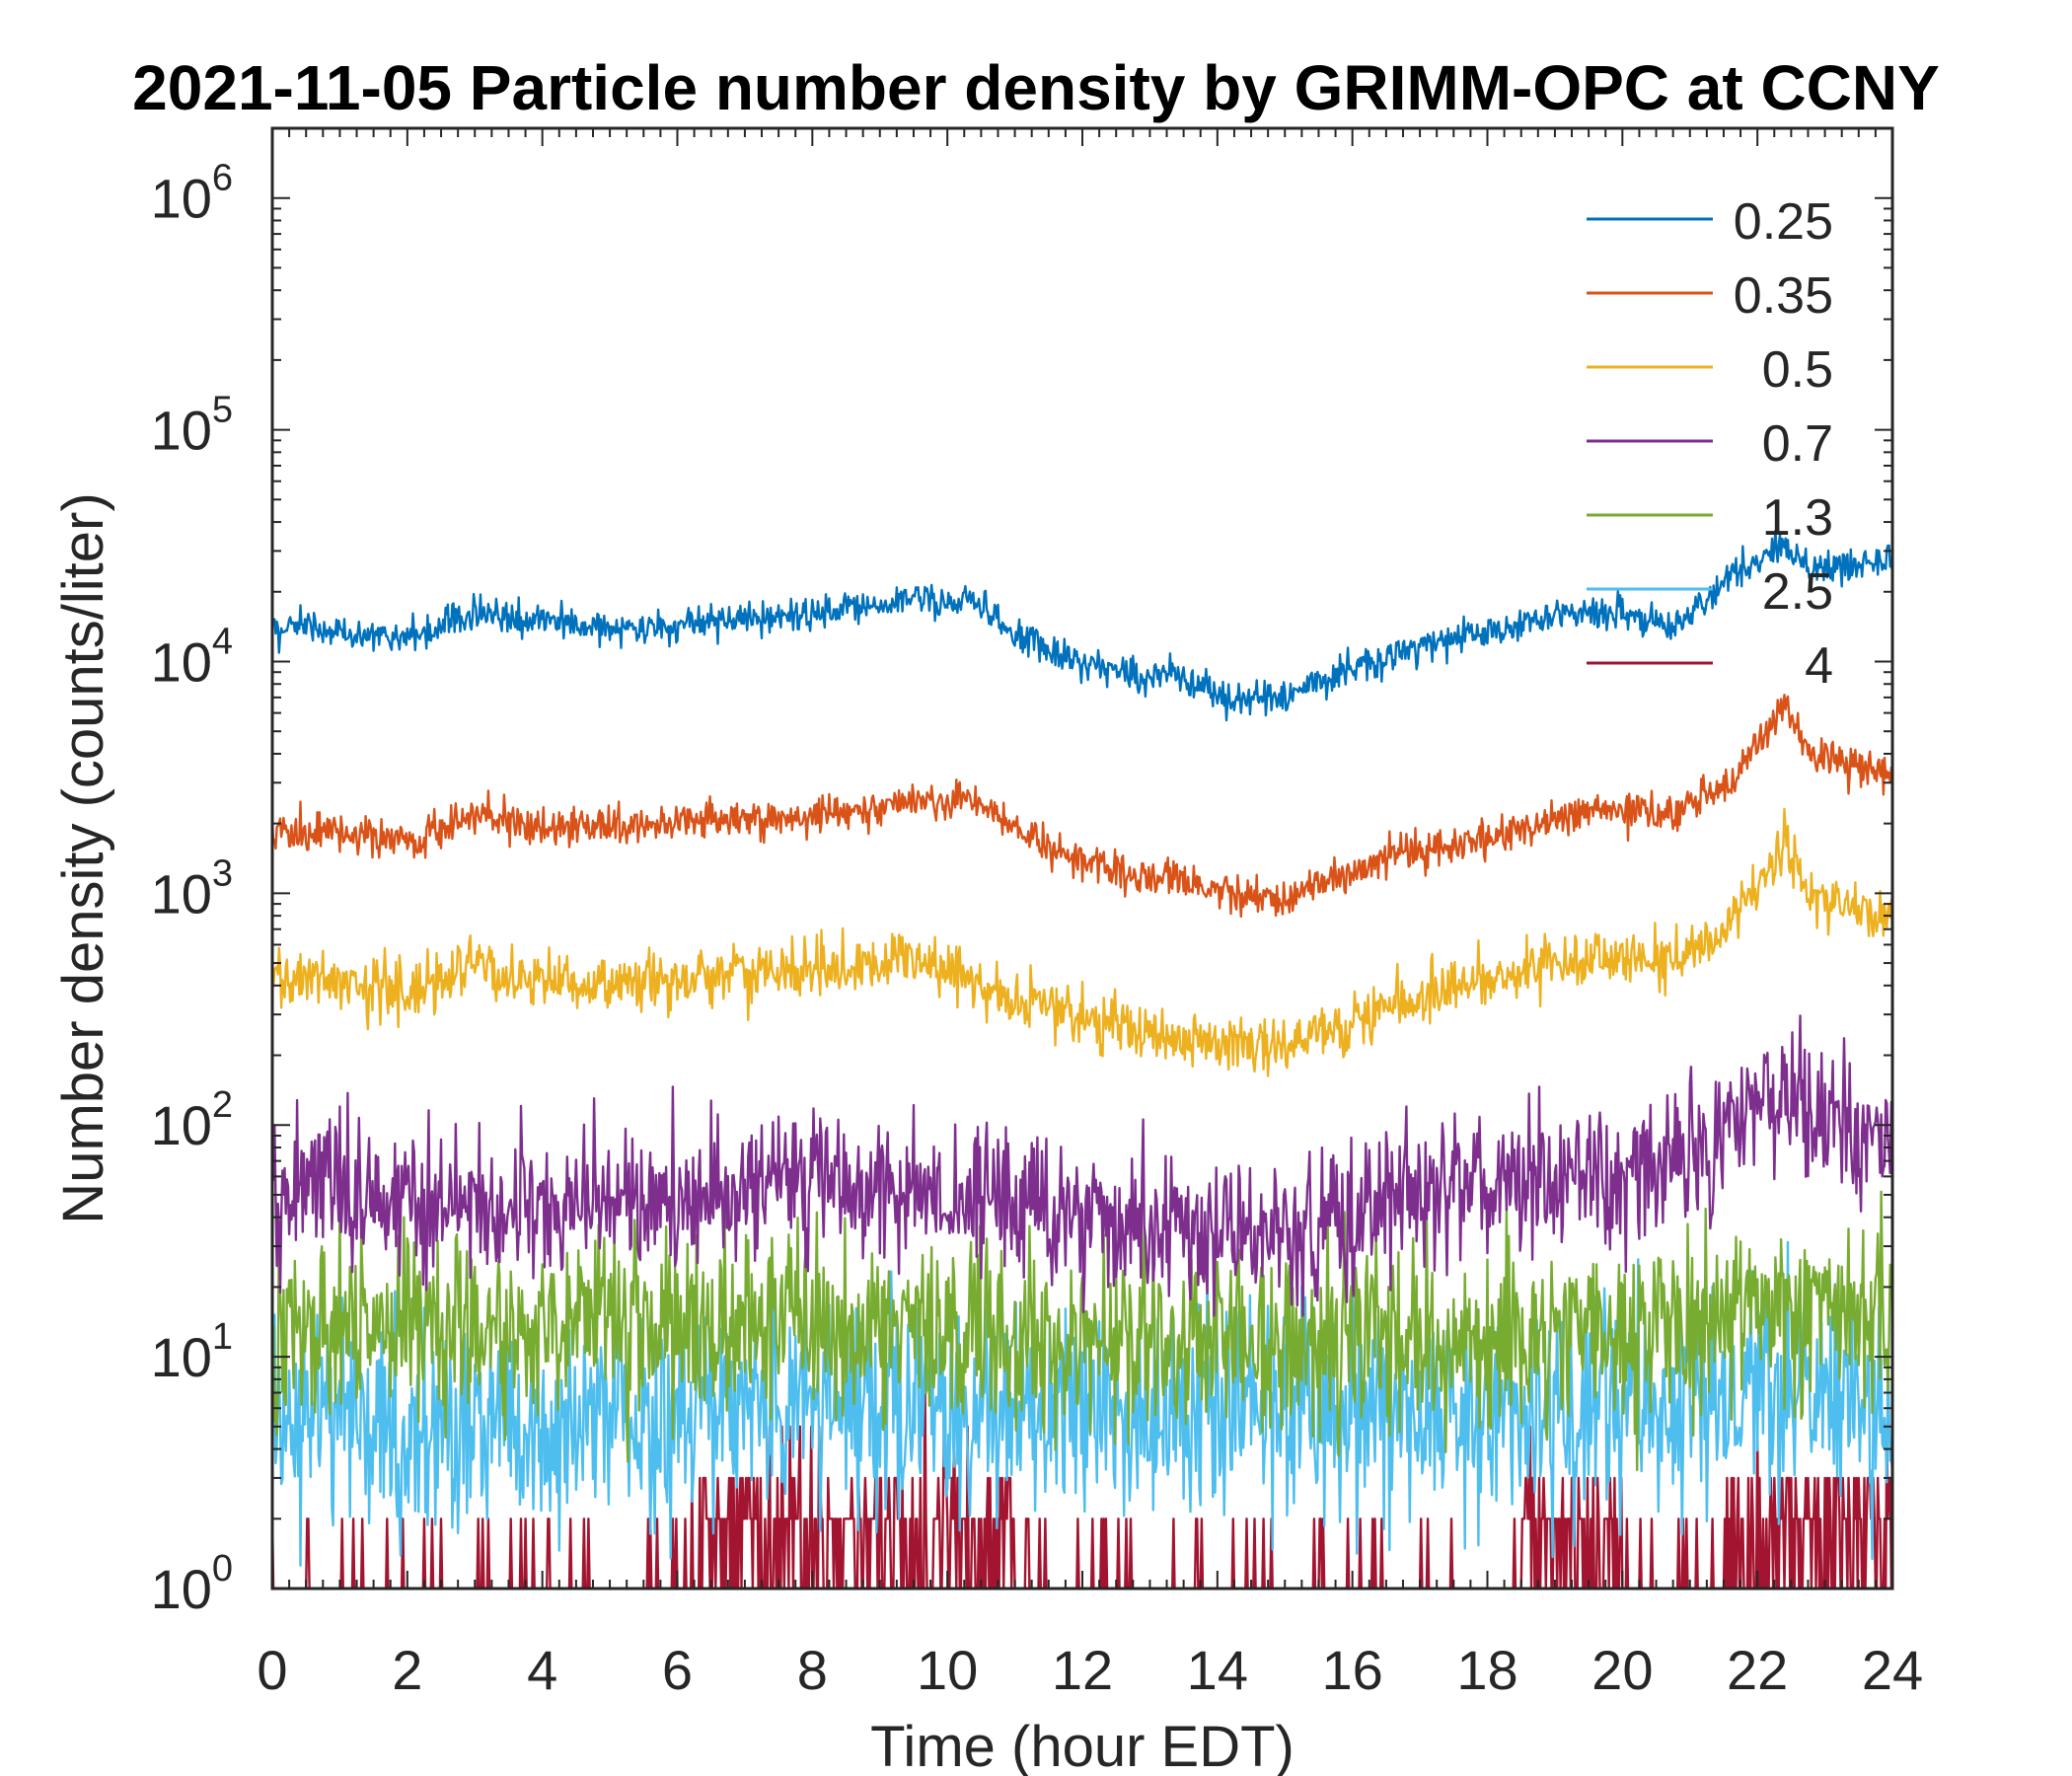  What do you see at coordinates (192, 657) in the screenshot?
I see `y-tick-label: 10⁴` at bounding box center [192, 657].